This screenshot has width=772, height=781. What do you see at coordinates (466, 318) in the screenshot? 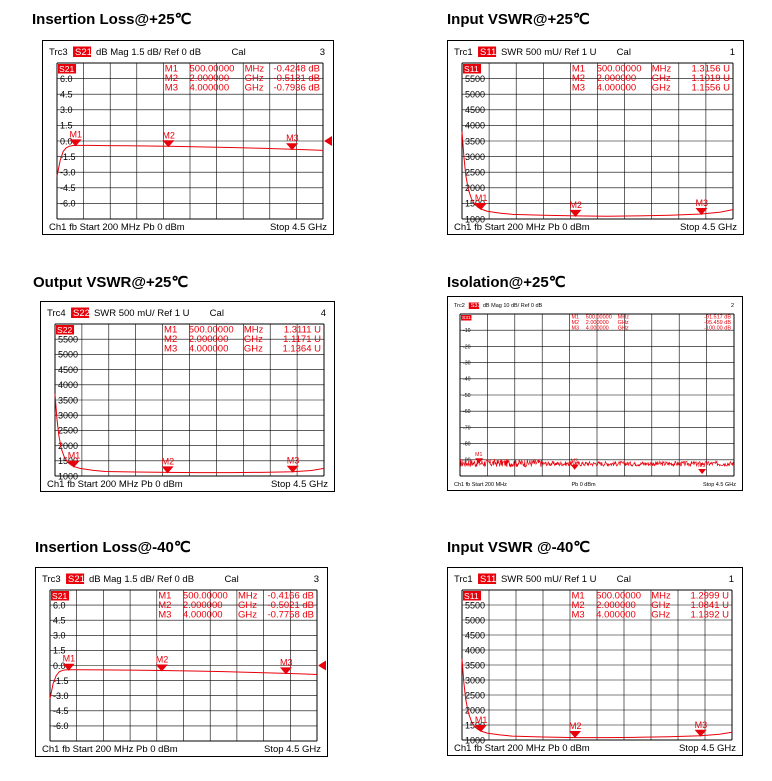
I see `trace-tag-label: S31` at bounding box center [466, 318].